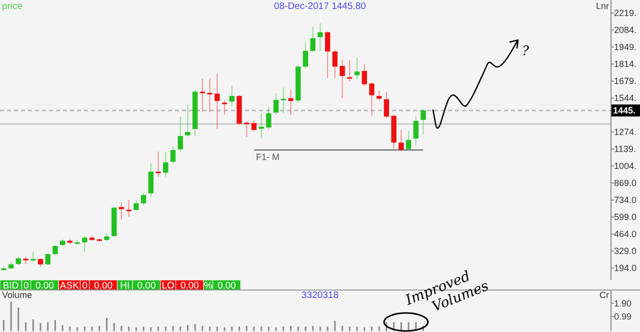  What do you see at coordinates (125, 286) in the screenshot?
I see `annotation: HI` at bounding box center [125, 286].